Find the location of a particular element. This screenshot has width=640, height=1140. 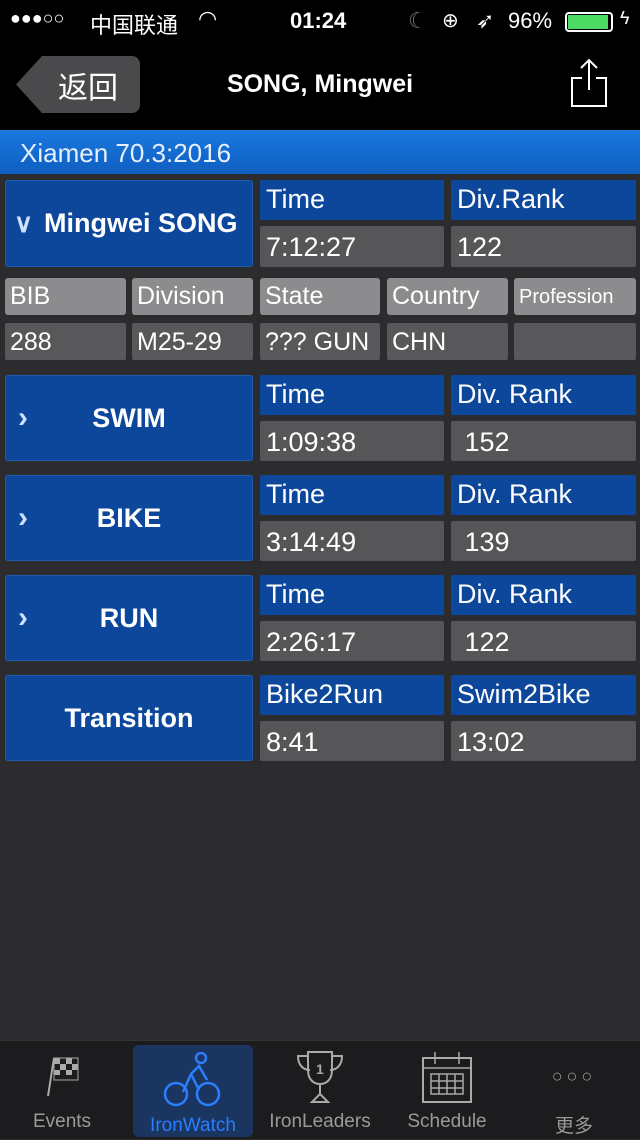

athlete-name: Mingwei SONG is located at coordinates (141, 223).